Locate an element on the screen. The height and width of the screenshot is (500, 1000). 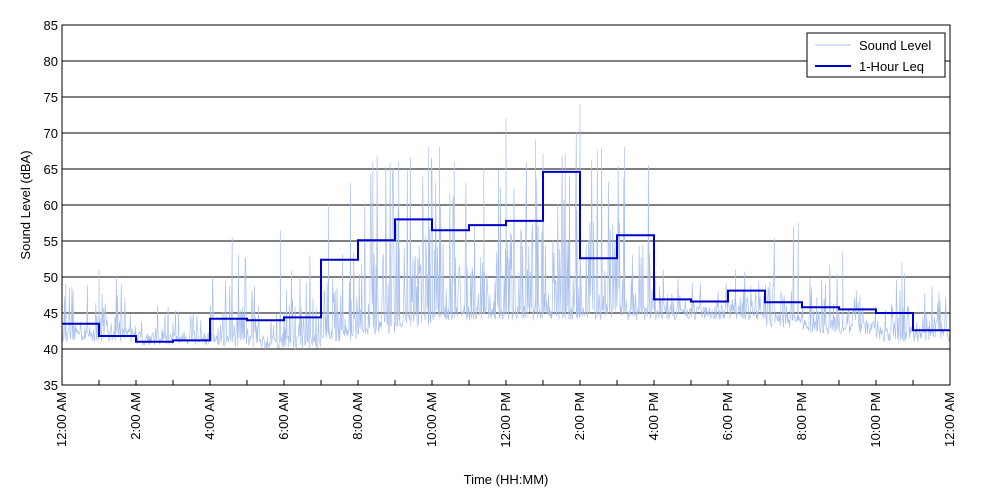
y-tick-labels: 35 40 45 50 55 60 65 70 75 80 85 is located at coordinates (51, 205).